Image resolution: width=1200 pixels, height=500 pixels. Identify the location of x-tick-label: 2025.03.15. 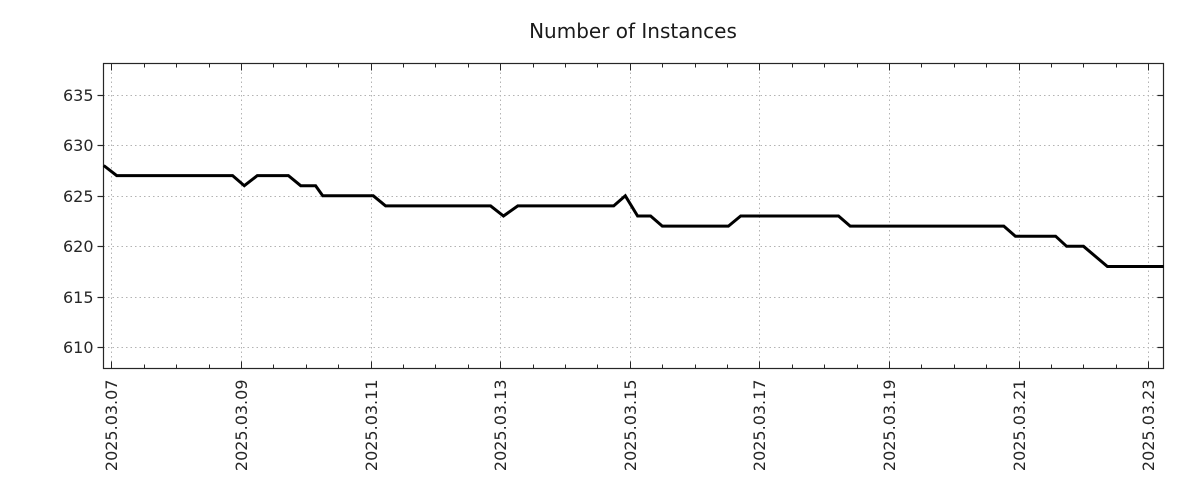
(630, 426).